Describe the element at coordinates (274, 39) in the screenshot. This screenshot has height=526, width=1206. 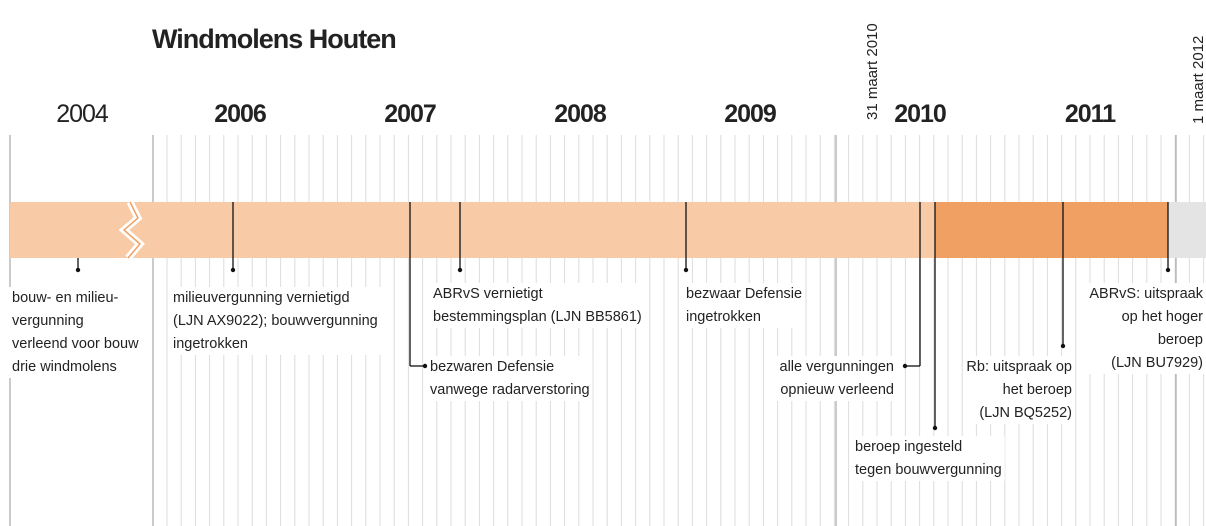
I see `title: Windmolens Houten` at that location.